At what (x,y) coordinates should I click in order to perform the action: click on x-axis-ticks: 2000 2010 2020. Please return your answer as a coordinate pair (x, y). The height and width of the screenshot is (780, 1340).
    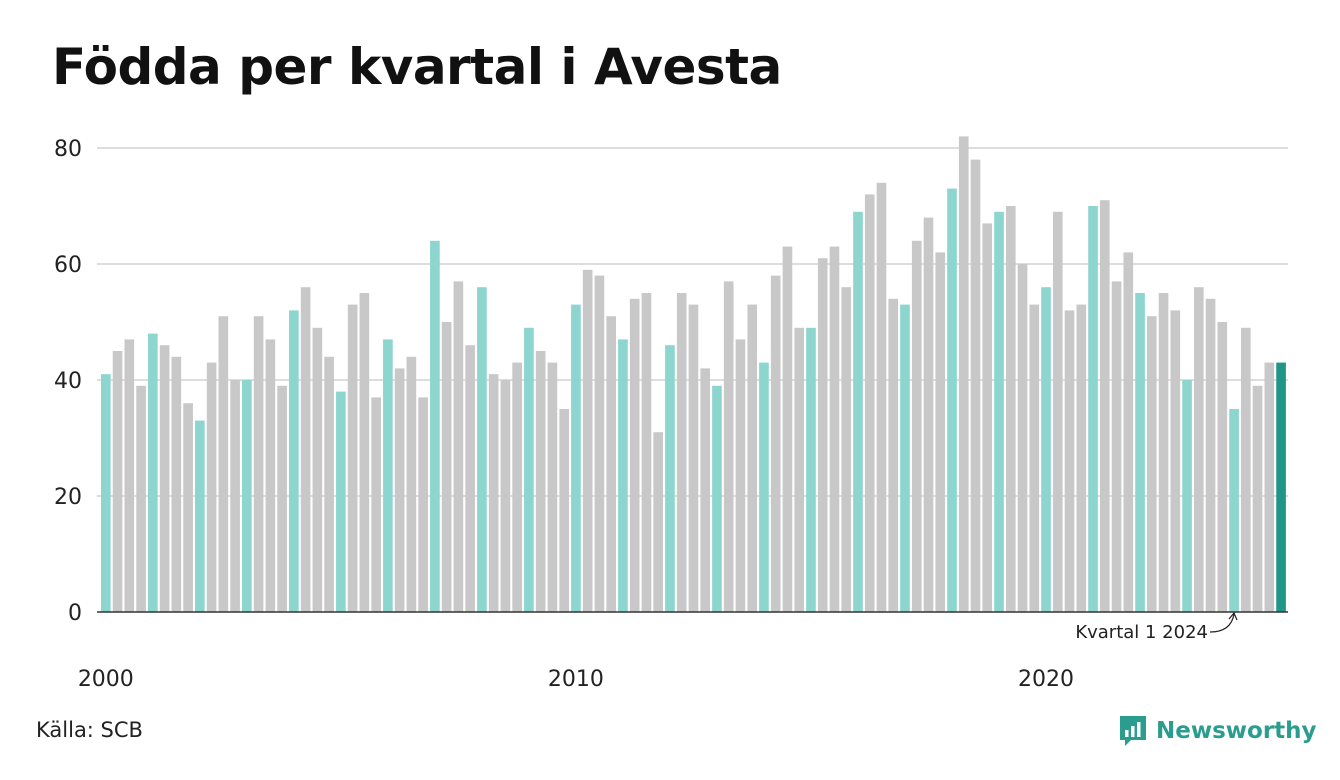
    Looking at the image, I should click on (576, 679).